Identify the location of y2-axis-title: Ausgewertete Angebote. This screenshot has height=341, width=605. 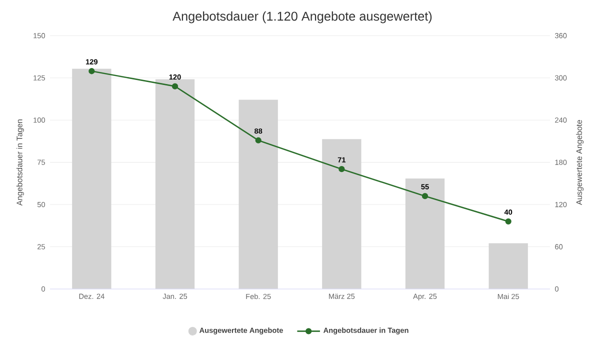
(580, 162).